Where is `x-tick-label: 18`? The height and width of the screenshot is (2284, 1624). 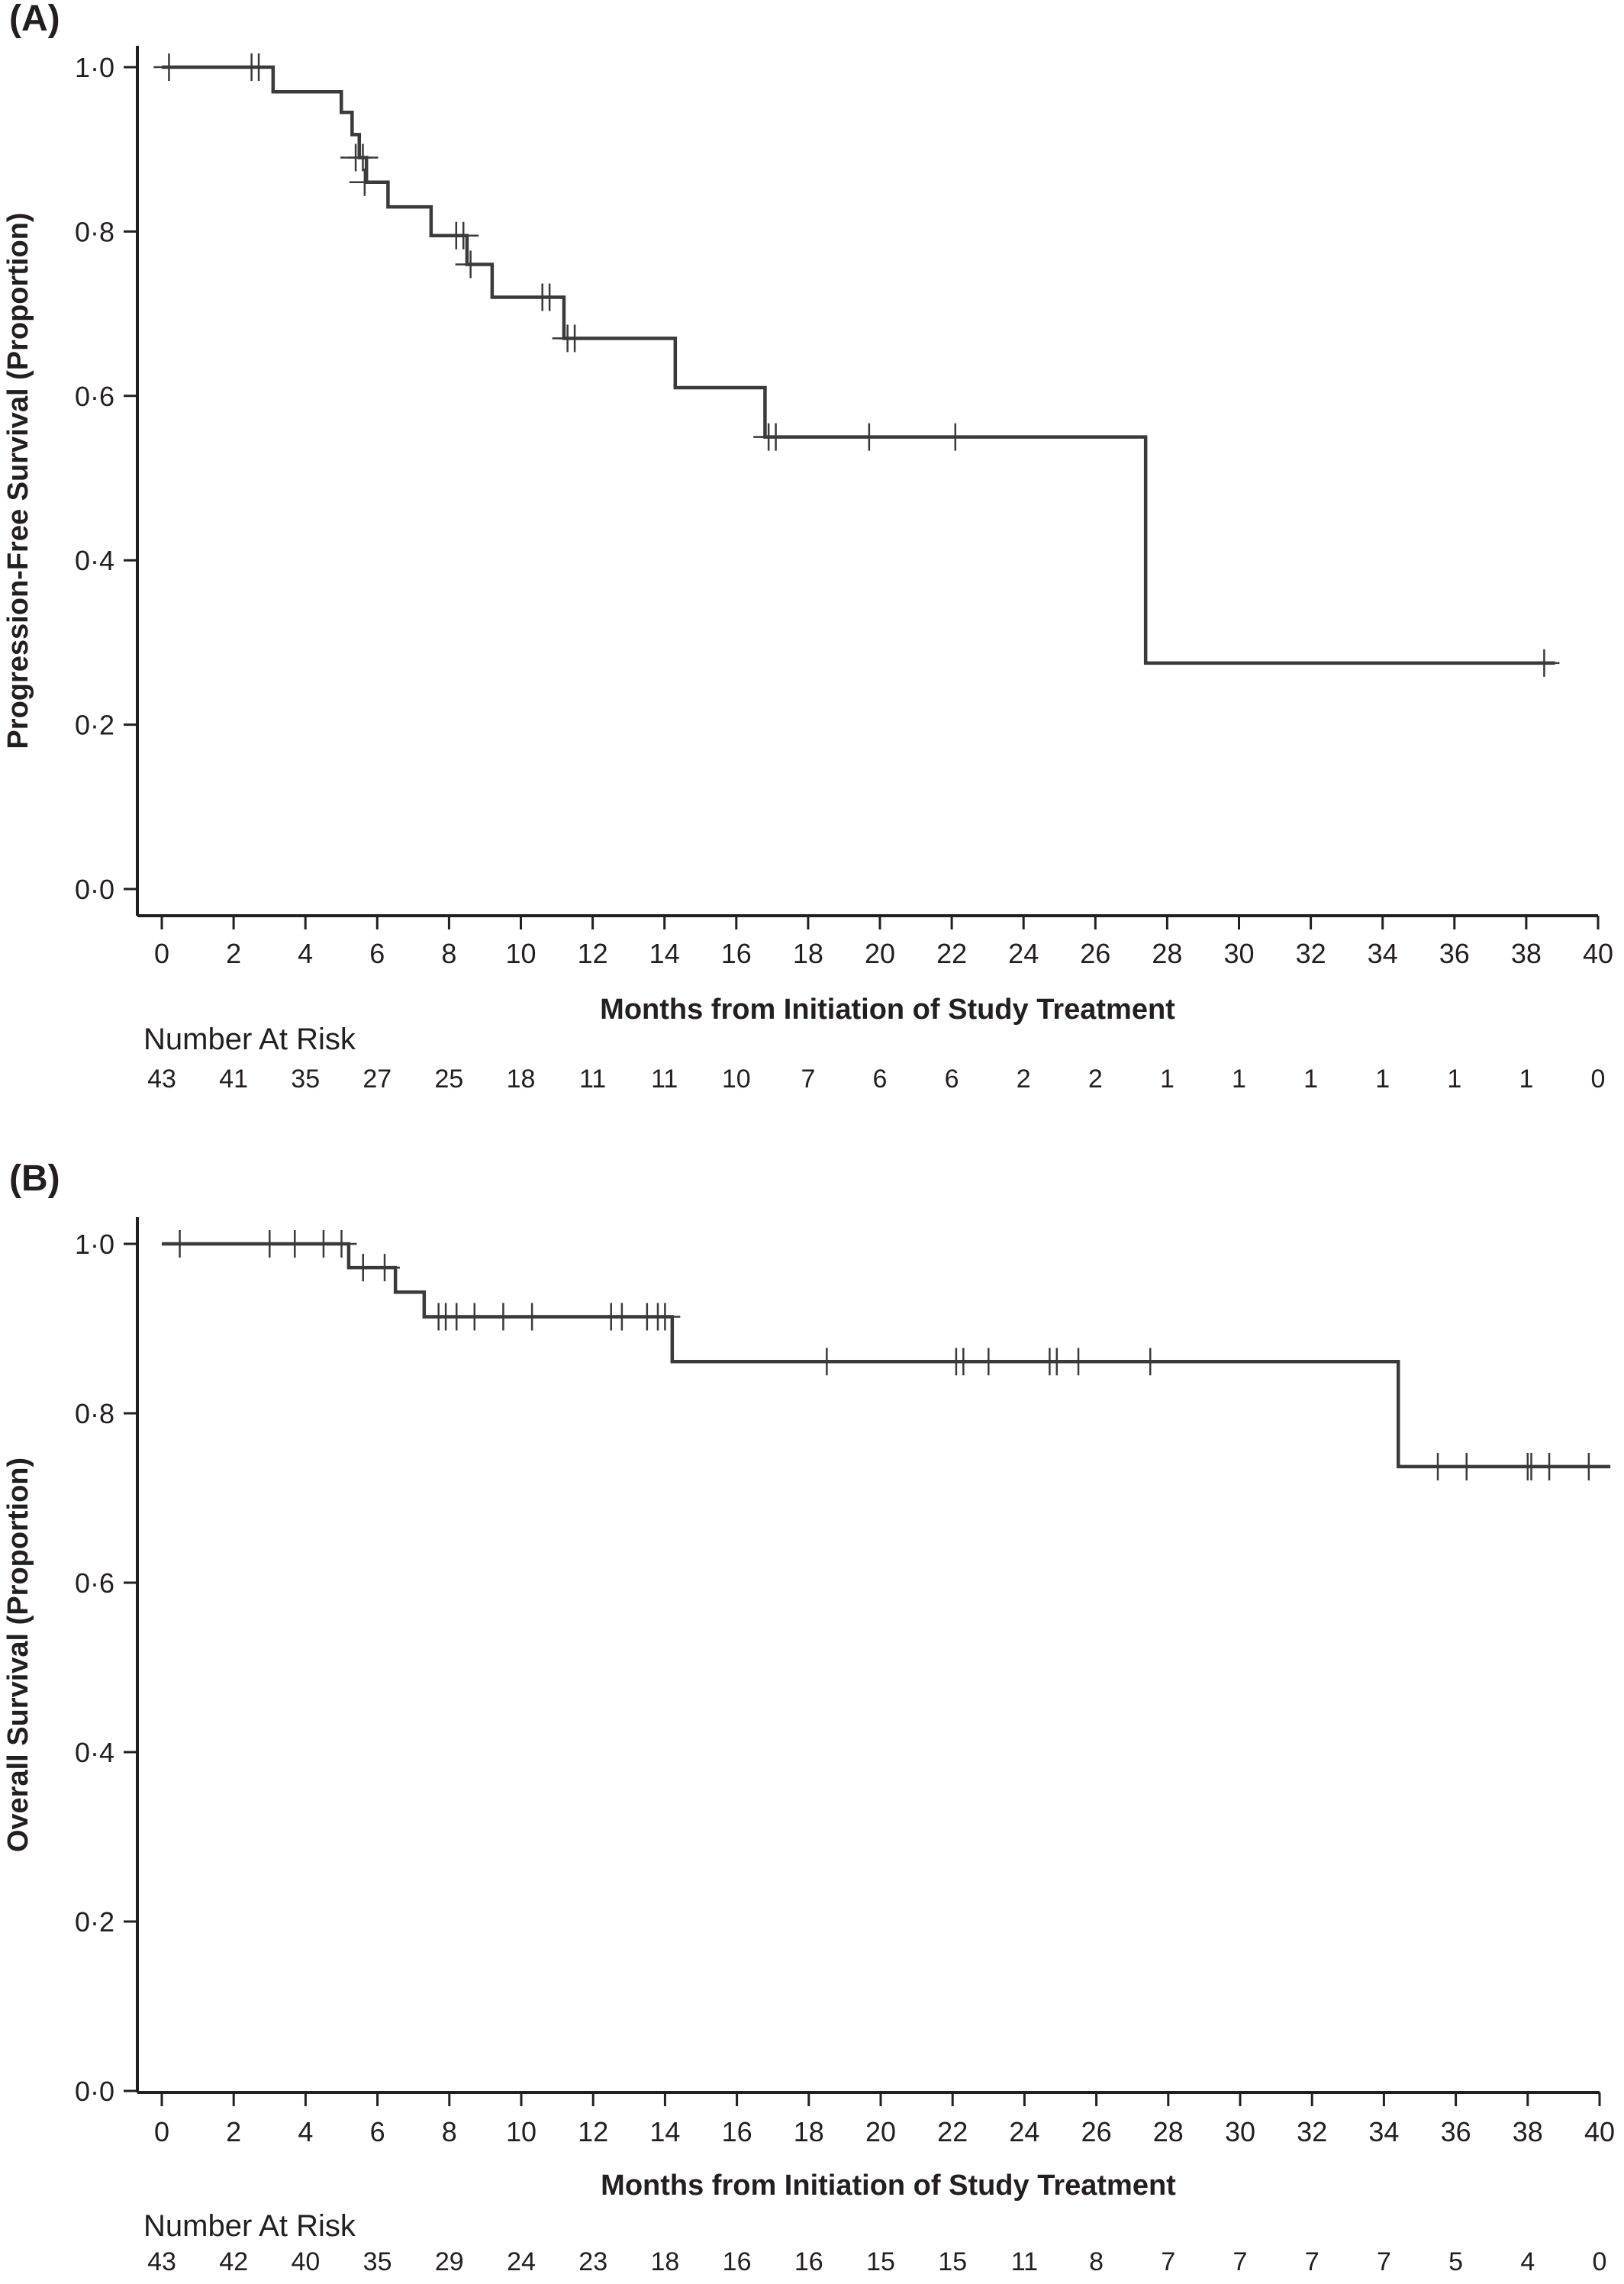
x-tick-label: 18 is located at coordinates (808, 953).